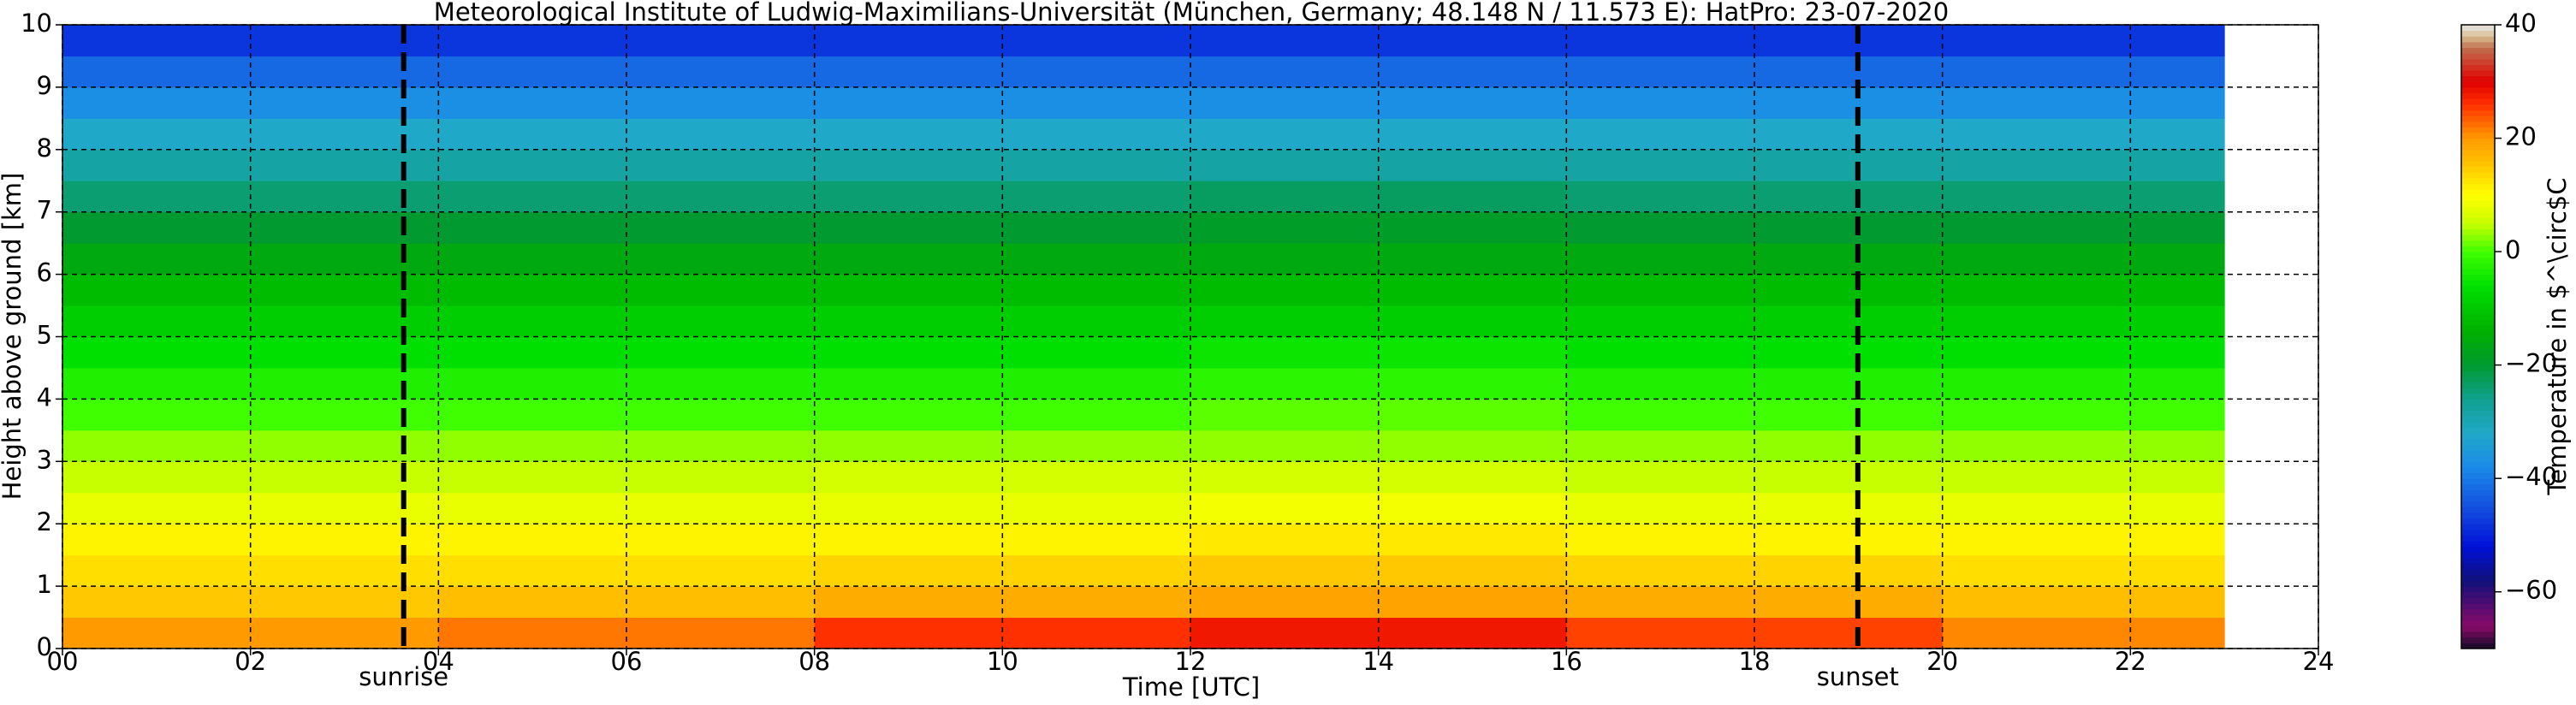 The width and height of the screenshot is (2576, 705). I want to click on y-tick-label: 1, so click(44, 584).